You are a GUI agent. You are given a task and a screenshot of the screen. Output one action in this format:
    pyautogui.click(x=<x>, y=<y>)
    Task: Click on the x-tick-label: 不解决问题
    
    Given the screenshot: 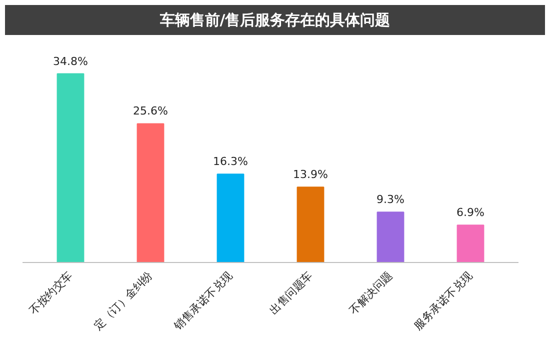 What is the action you would take?
    pyautogui.click(x=371, y=292)
    